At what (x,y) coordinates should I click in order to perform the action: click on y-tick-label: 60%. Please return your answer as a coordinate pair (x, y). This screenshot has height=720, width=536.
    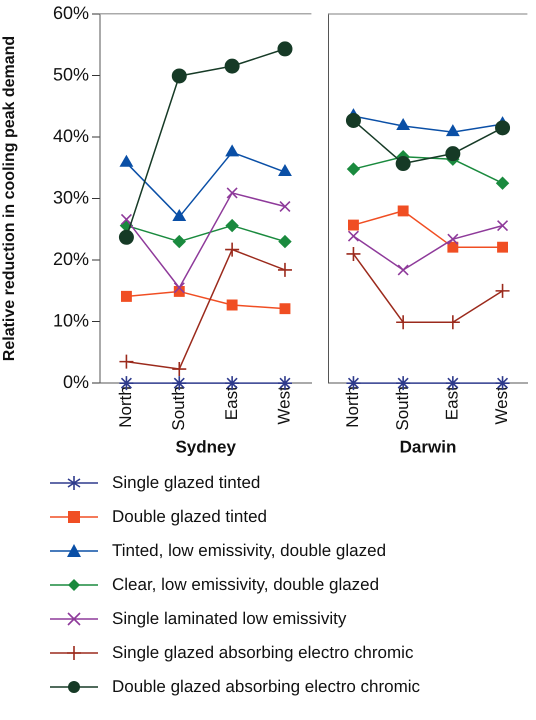
    Looking at the image, I should click on (70, 12).